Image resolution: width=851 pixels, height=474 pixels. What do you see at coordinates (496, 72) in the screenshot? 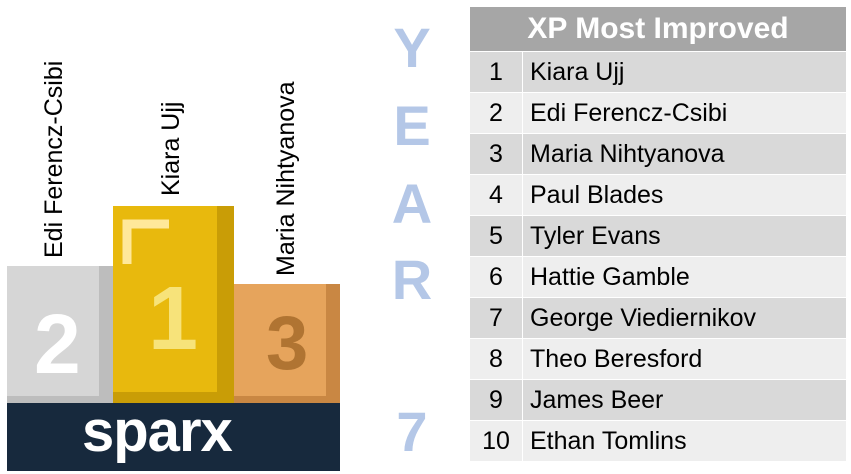
I see `rank-cell: 1` at bounding box center [496, 72].